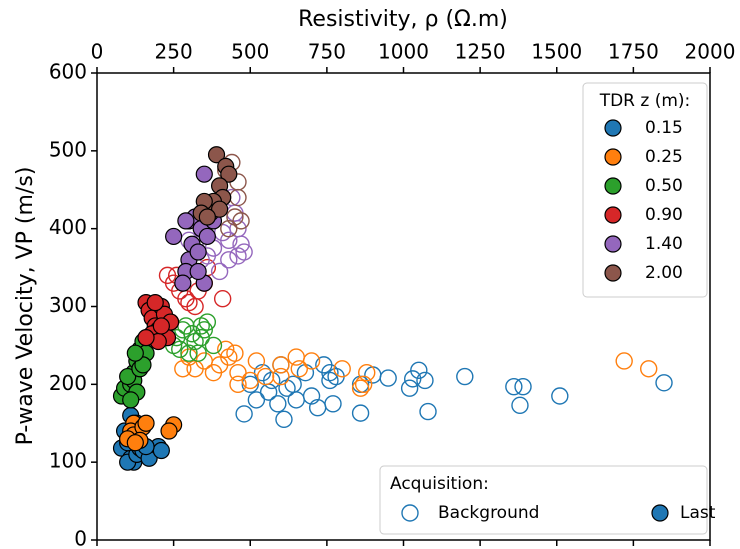 Image resolution: width=740 pixels, height=549 pixels. I want to click on x-tick-label: 250, so click(174, 52).